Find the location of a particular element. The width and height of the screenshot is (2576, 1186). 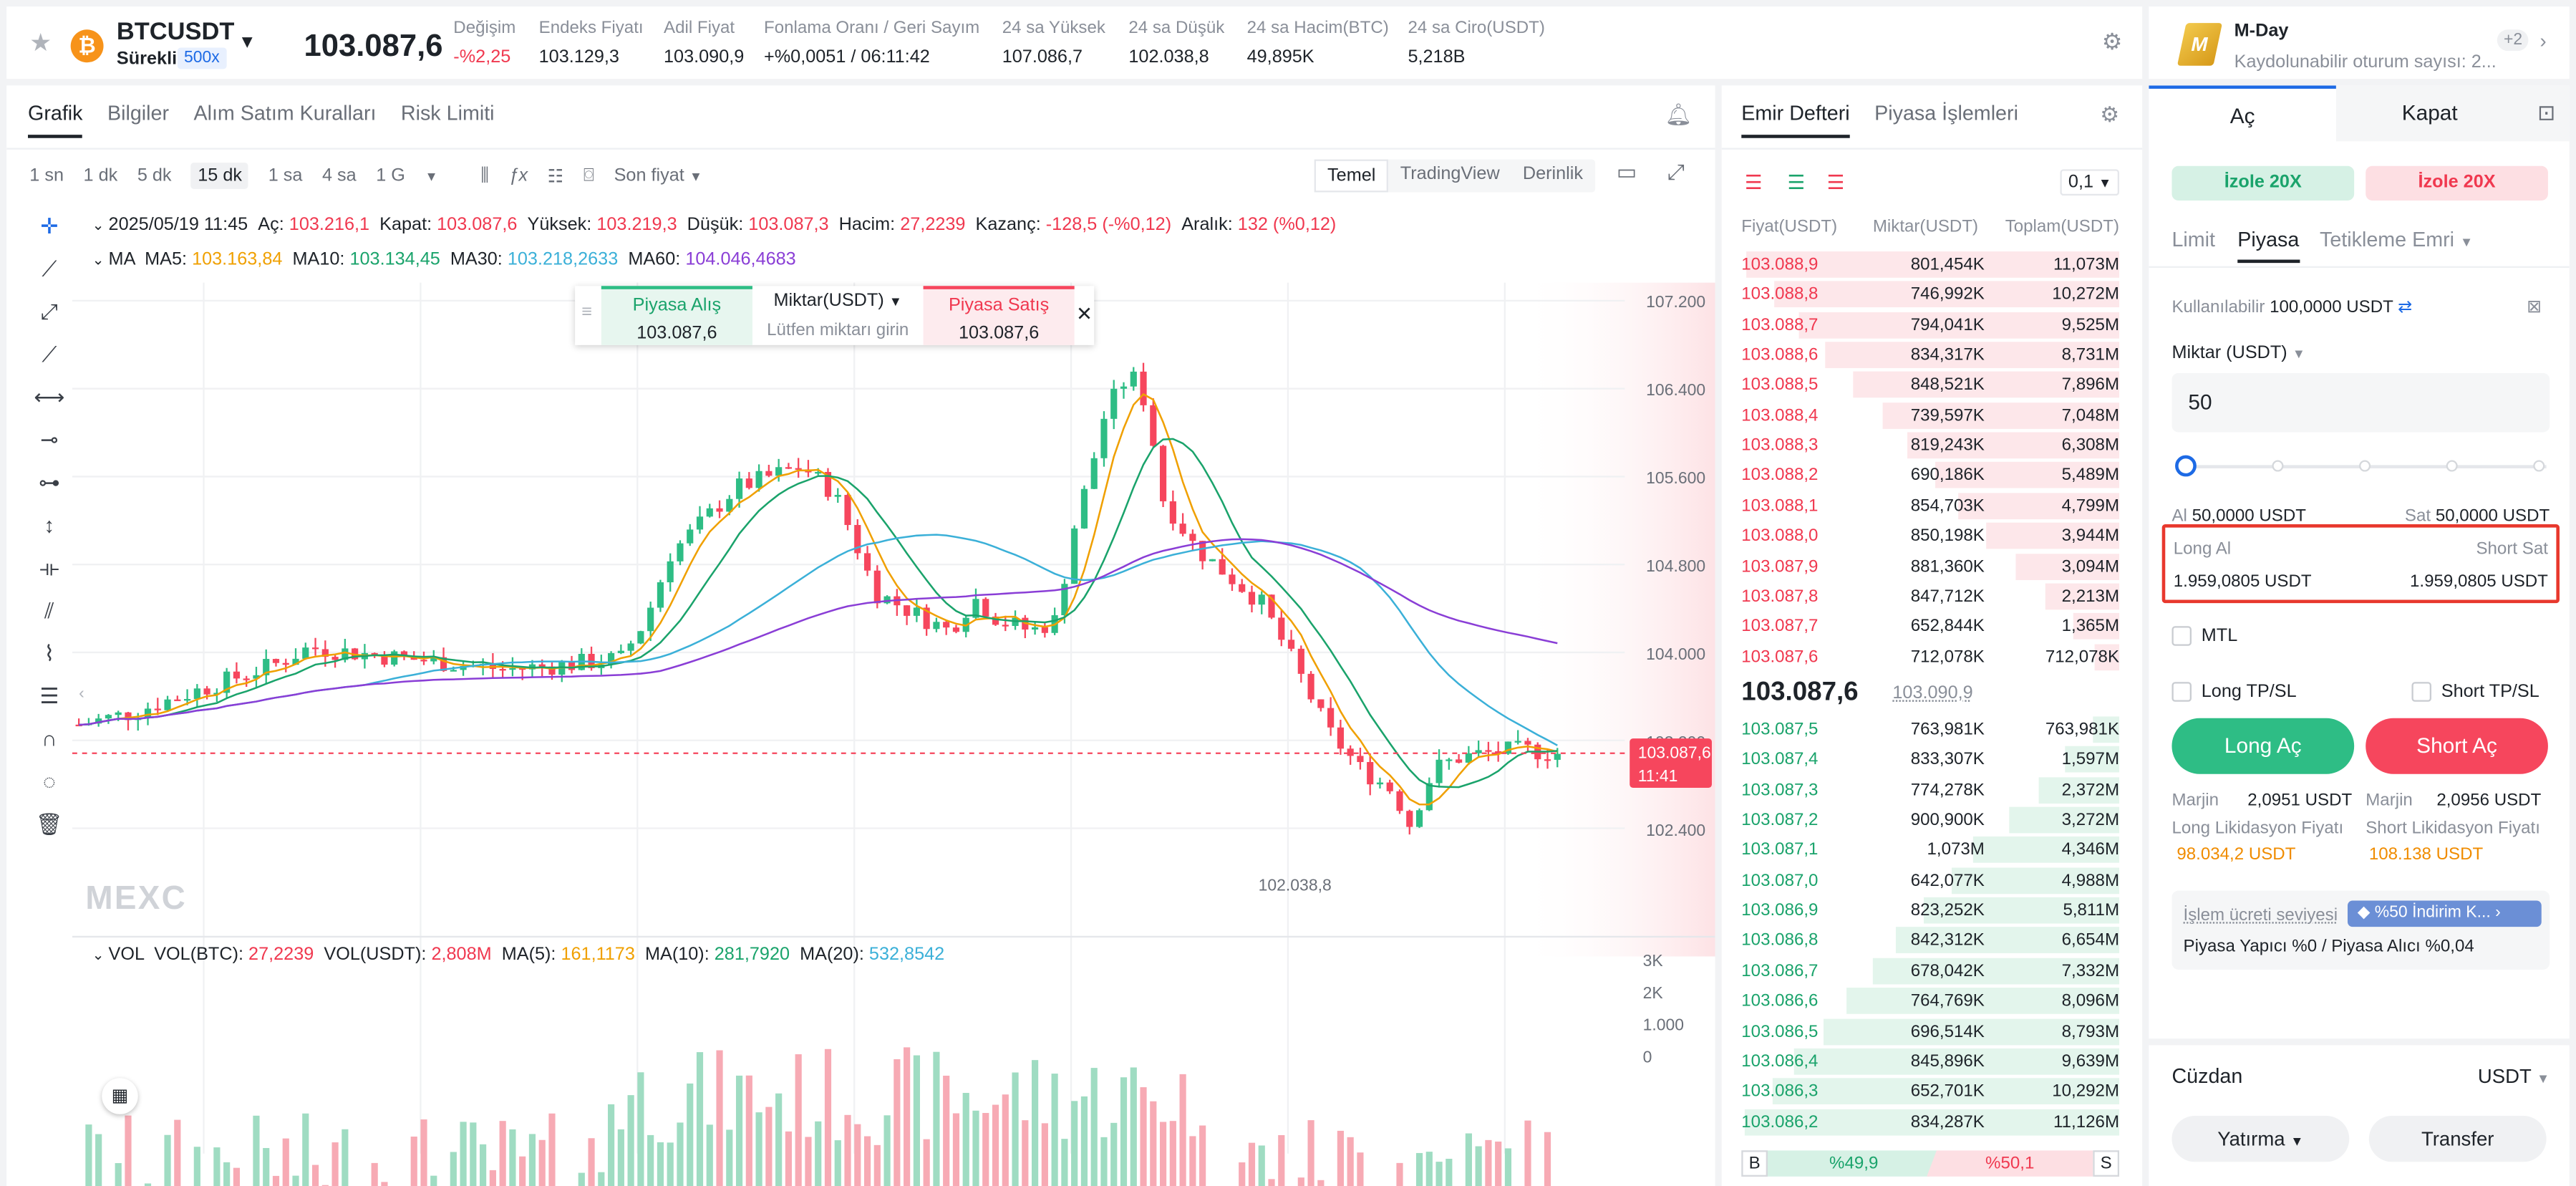

timeframe-5m: 5 dk is located at coordinates (155, 175).